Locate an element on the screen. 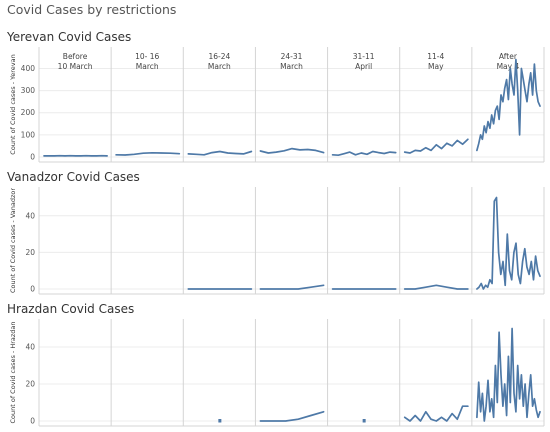 This screenshot has width=550, height=432. period-label: May is located at coordinates (436, 66).